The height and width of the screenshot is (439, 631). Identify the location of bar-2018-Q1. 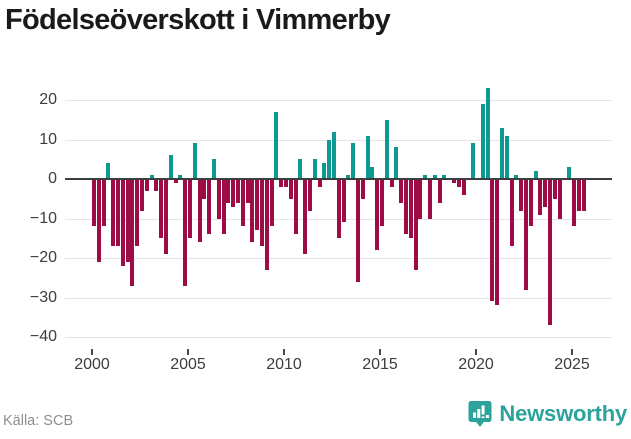
(439, 191).